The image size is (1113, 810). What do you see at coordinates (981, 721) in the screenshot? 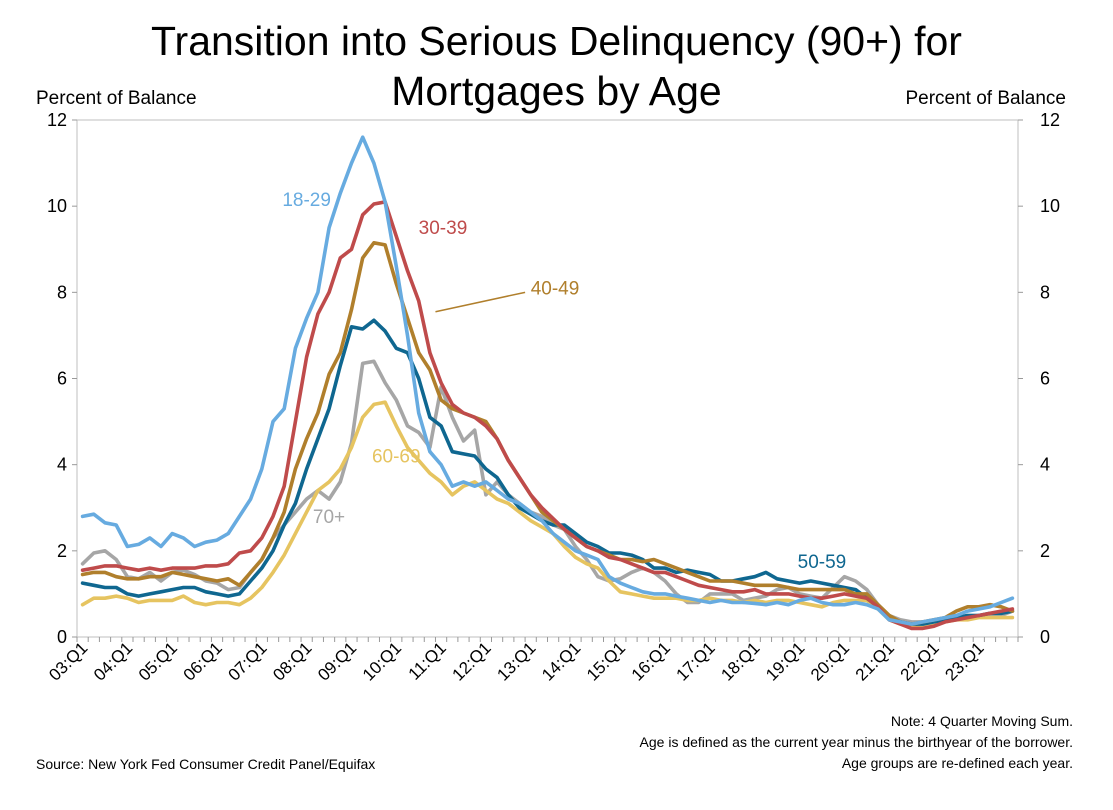
I see `note-line-1: Note: 4 Quarter Moving Sum.` at bounding box center [981, 721].